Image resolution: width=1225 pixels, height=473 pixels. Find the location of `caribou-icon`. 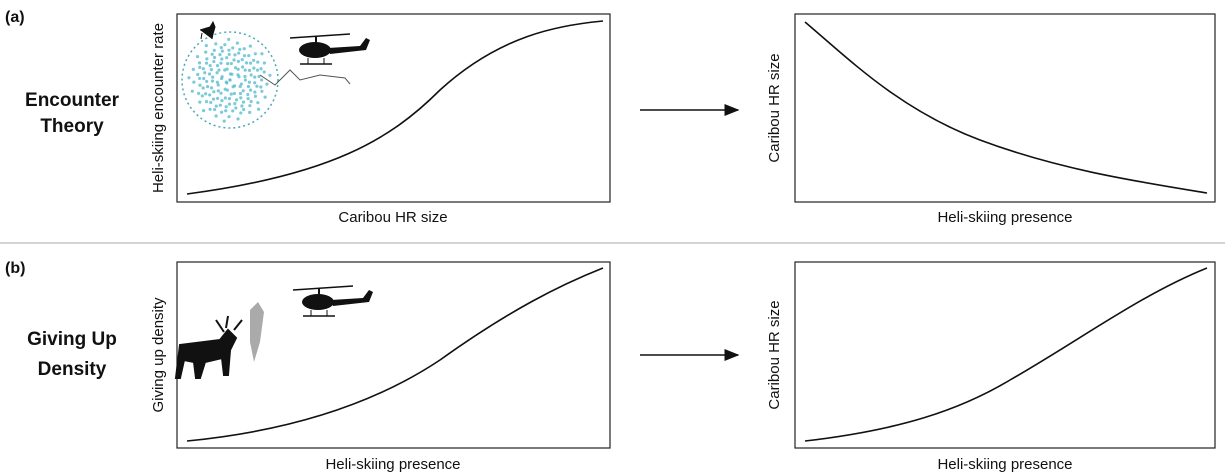

caribou-icon is located at coordinates (207, 30).